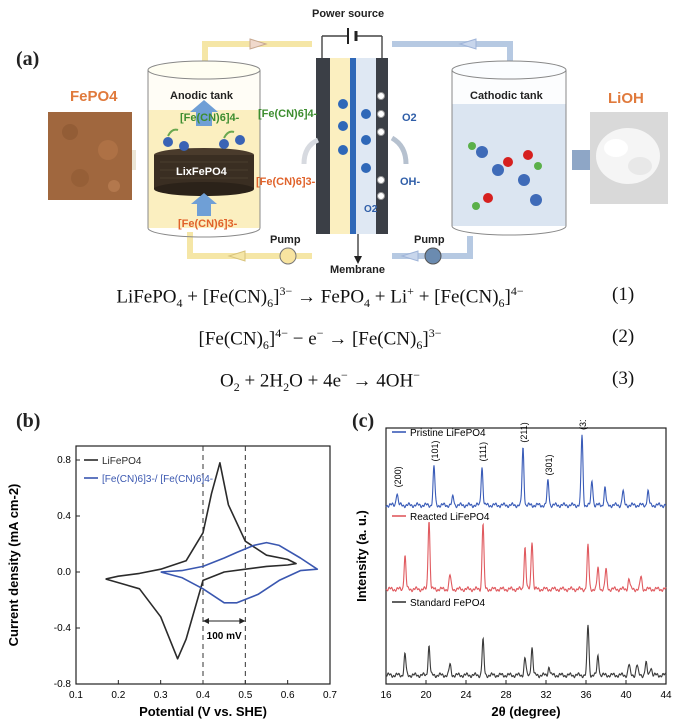  I want to click on x-axis-label: Potential (V vs. SHE), so click(203, 711).